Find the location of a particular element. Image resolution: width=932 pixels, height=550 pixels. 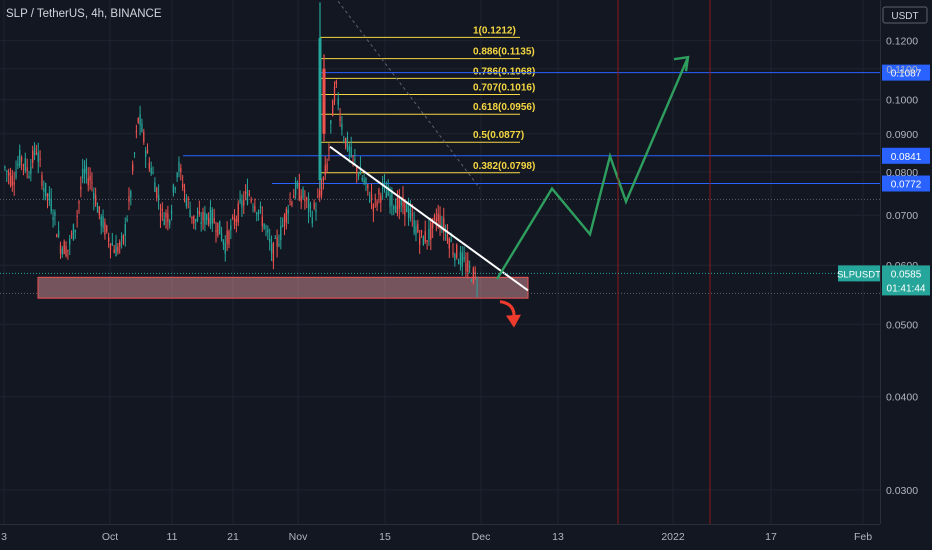

y-tick-label: 0.1200 is located at coordinates (902, 42).